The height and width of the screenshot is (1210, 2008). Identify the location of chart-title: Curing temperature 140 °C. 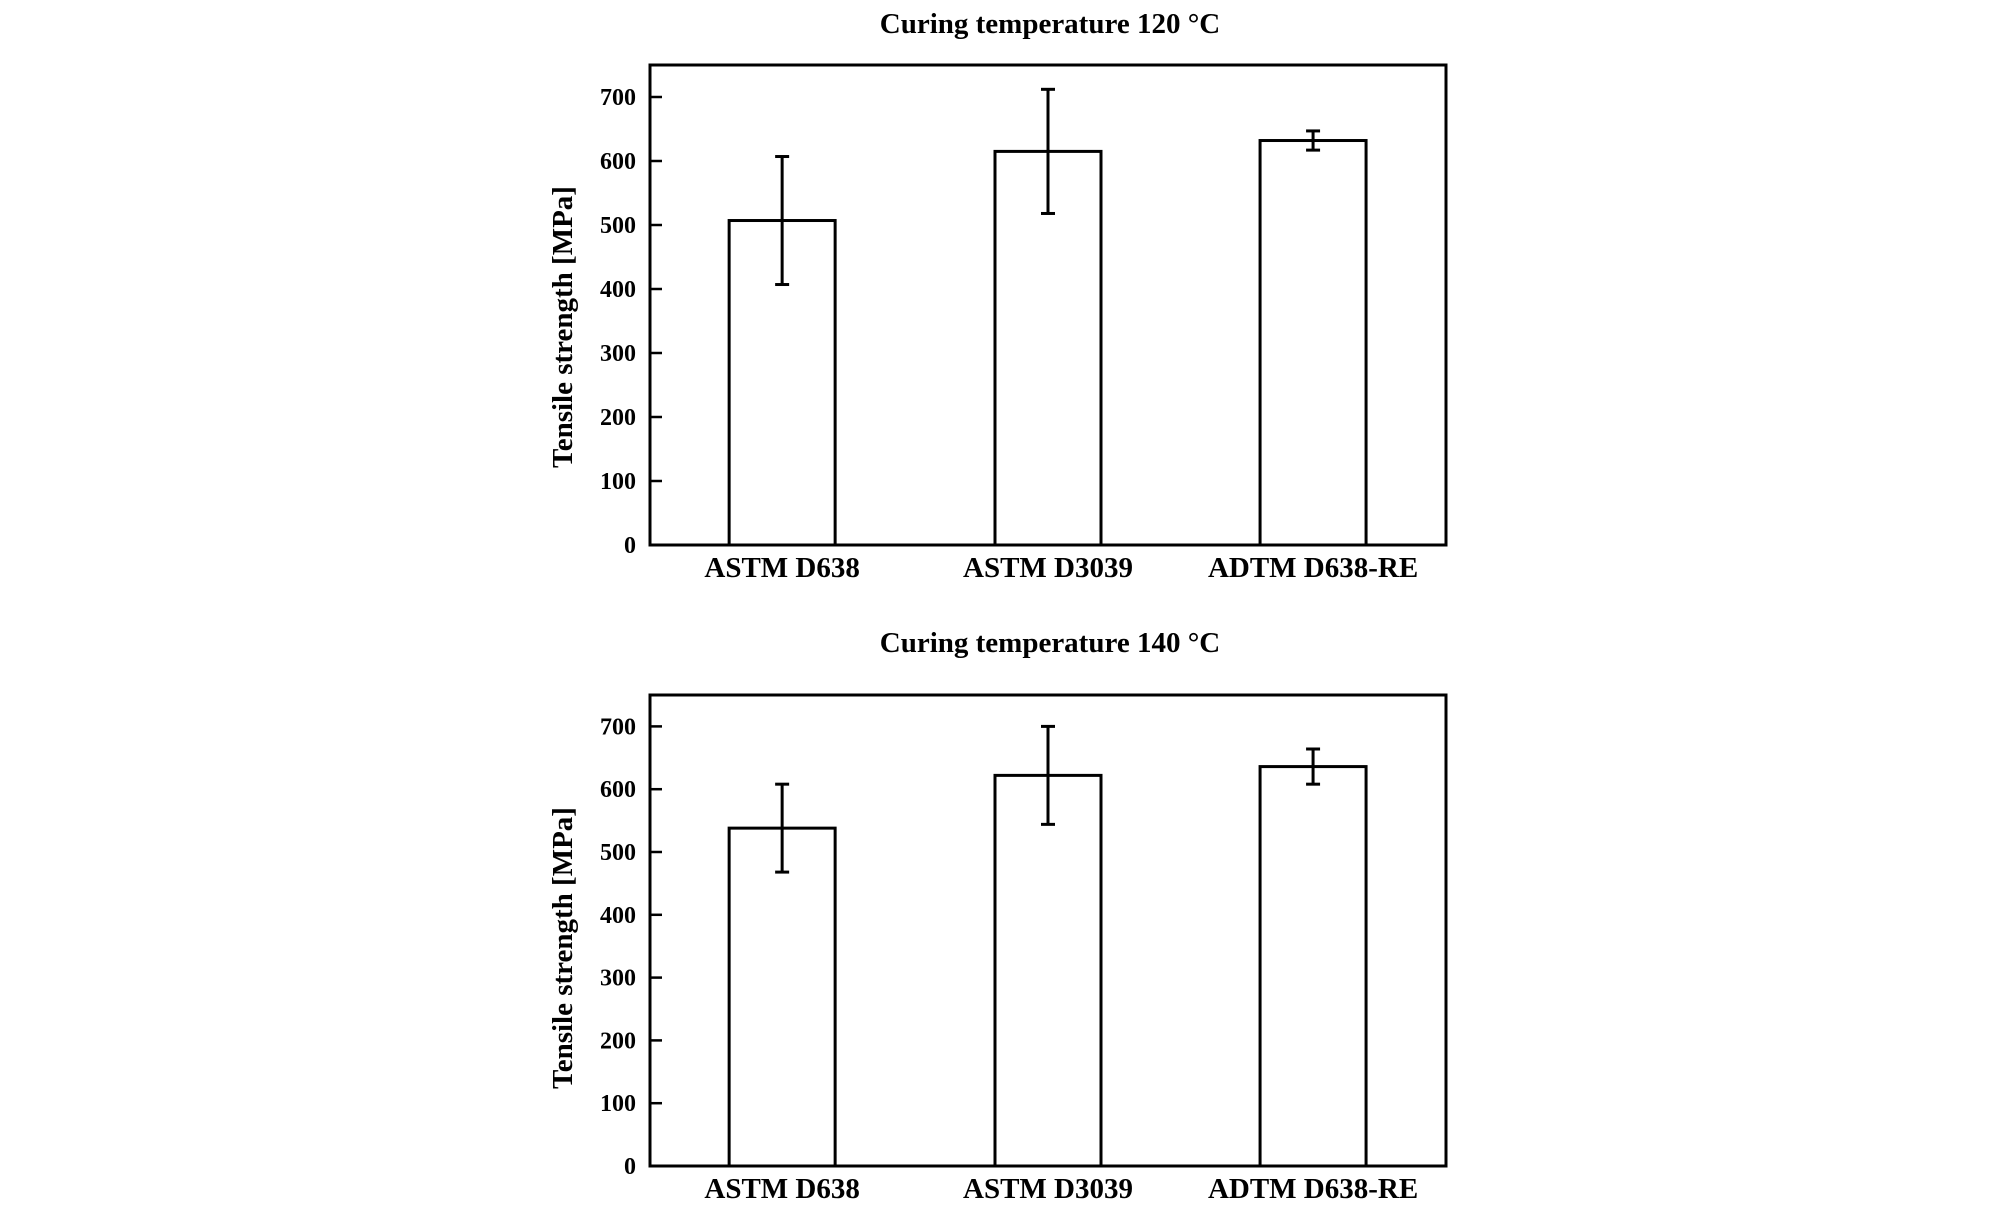
(1050, 643).